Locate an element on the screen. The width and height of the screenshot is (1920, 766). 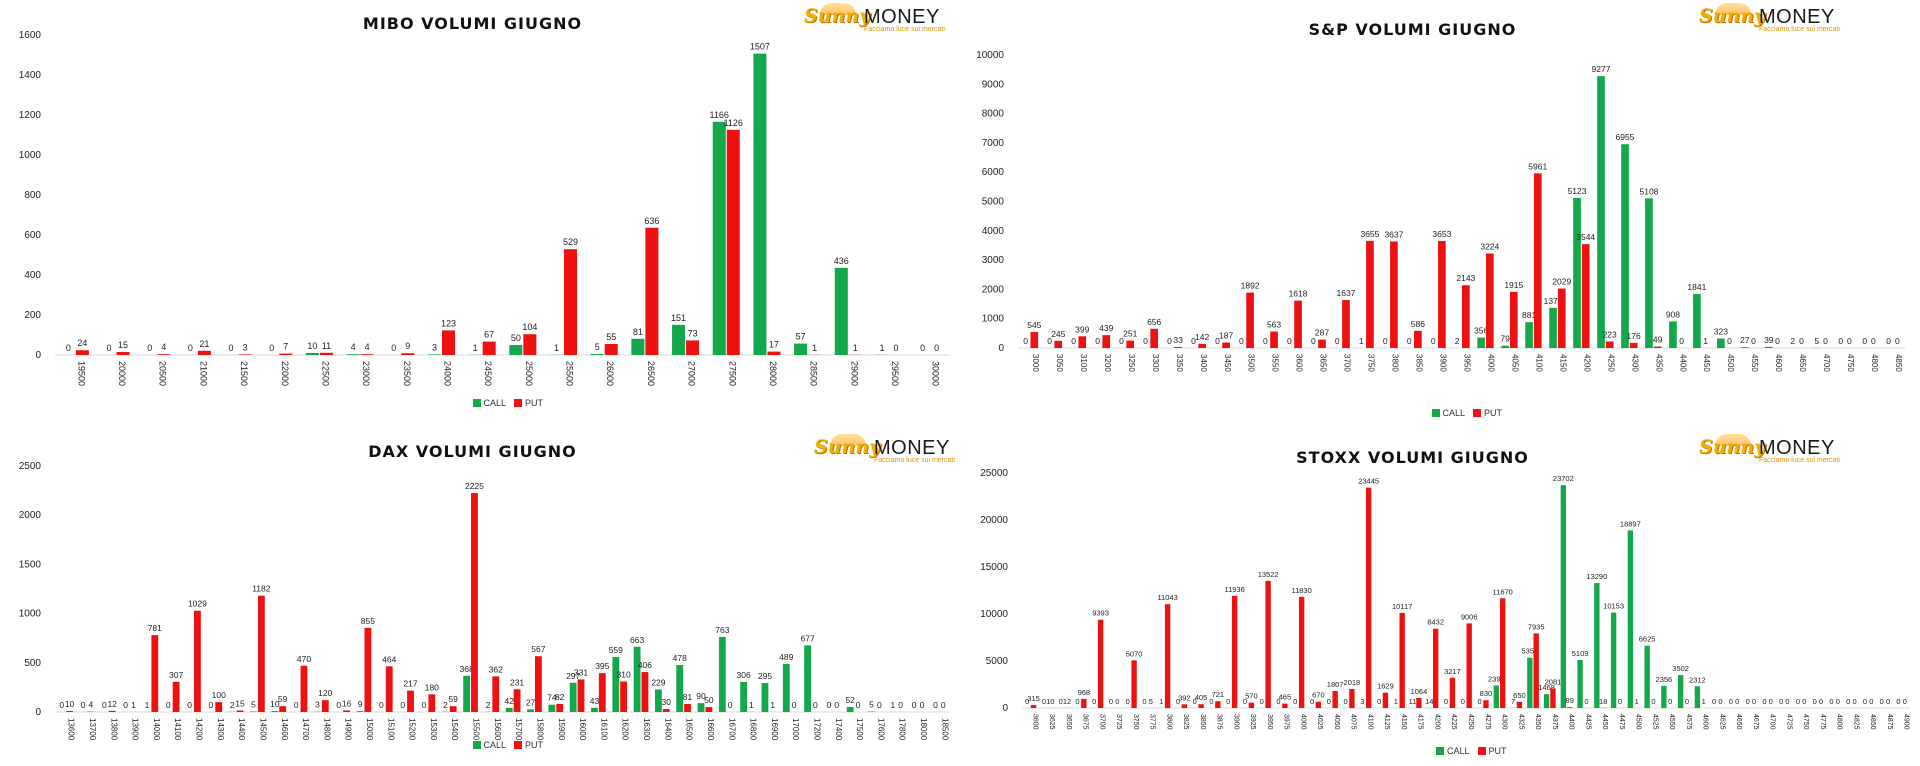
x-tick-label: 3200 is located at coordinates (1107, 363).